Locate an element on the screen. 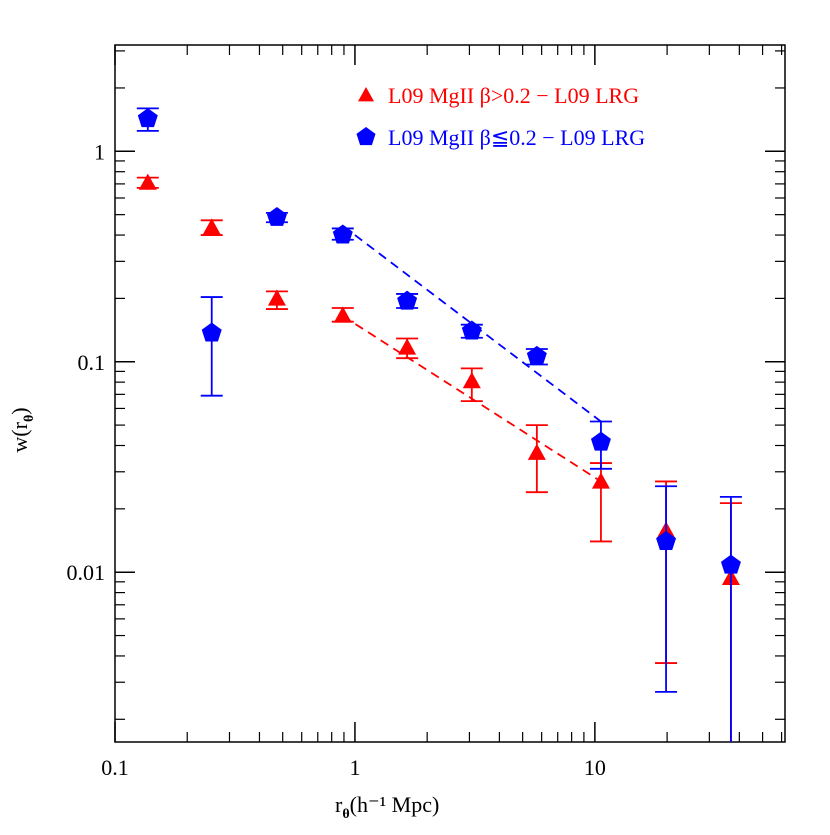  legend-label: L09 MgII β≦0.2 − L09 LRG is located at coordinates (516, 137).